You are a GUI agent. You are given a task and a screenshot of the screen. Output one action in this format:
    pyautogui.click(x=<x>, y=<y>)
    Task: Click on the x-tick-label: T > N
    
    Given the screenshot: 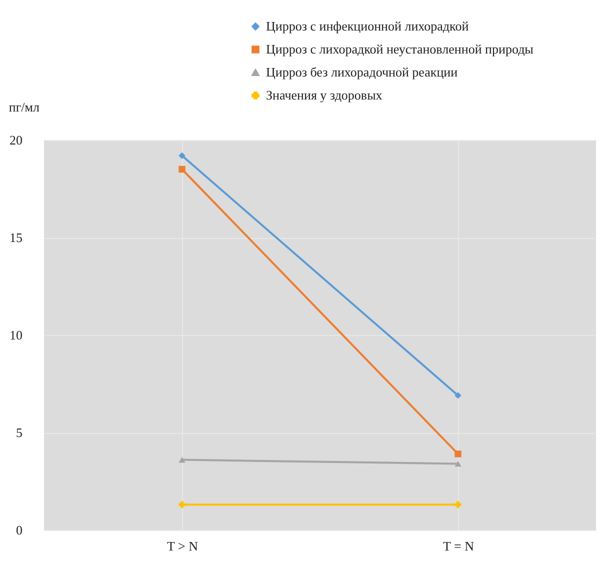 What is the action you would take?
    pyautogui.click(x=183, y=546)
    